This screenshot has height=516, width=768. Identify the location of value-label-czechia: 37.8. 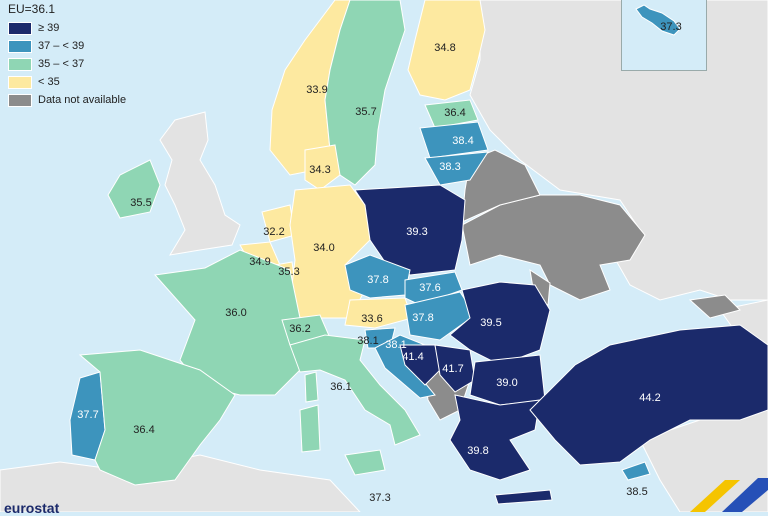
(377, 280).